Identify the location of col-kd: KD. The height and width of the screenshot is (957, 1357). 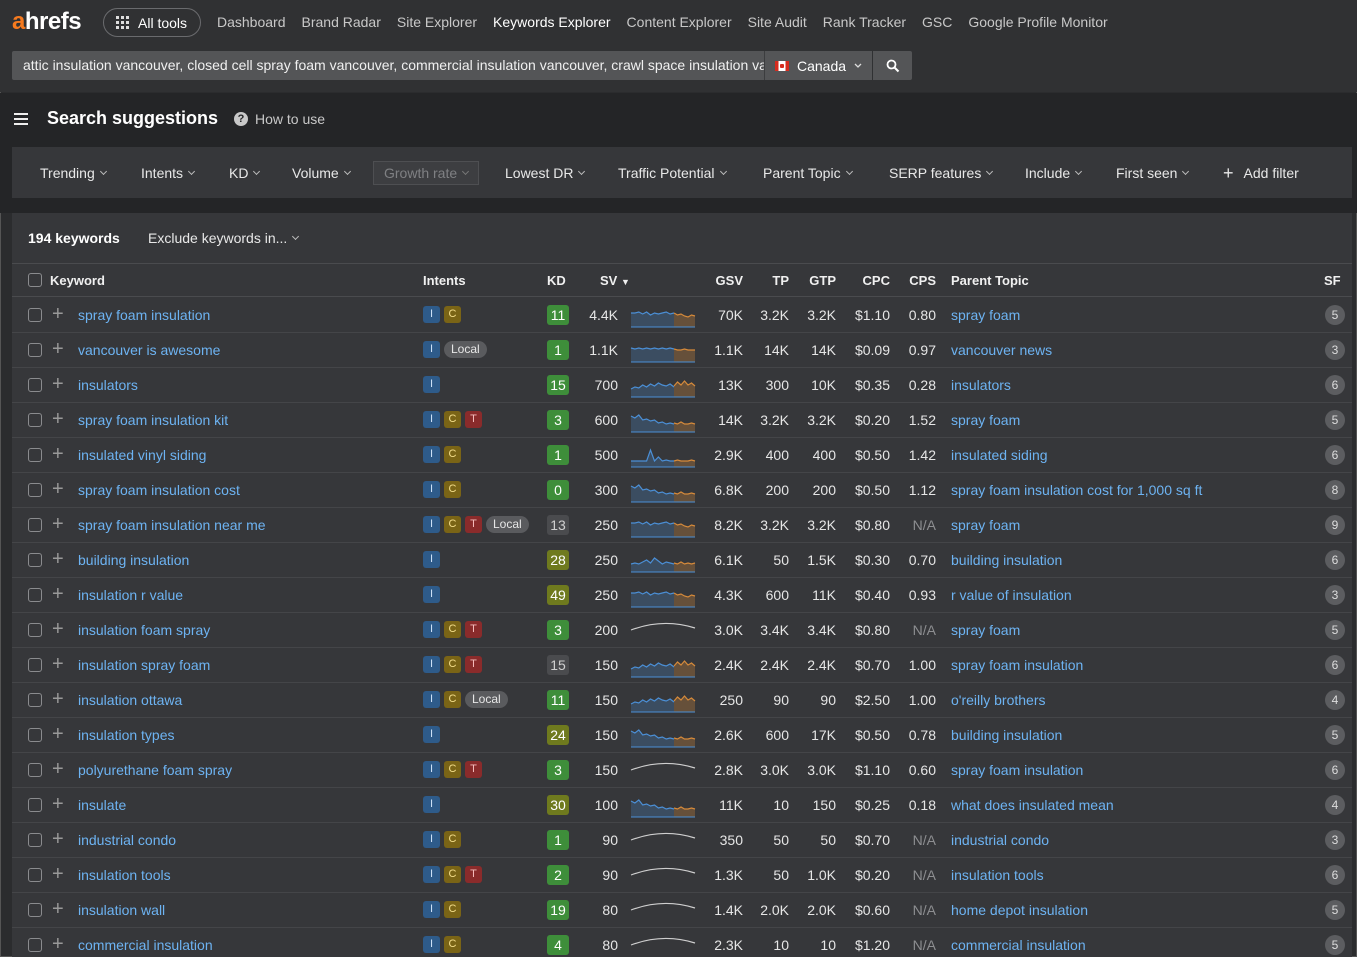
(556, 280).